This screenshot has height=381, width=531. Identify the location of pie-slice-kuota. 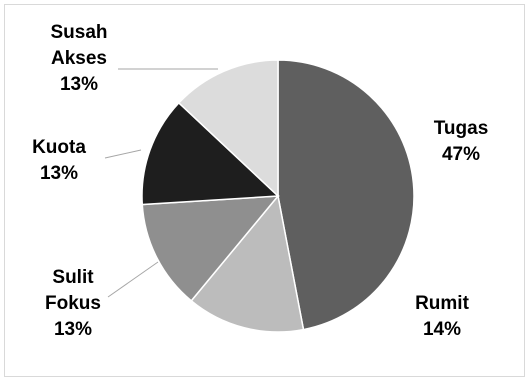
(210, 153).